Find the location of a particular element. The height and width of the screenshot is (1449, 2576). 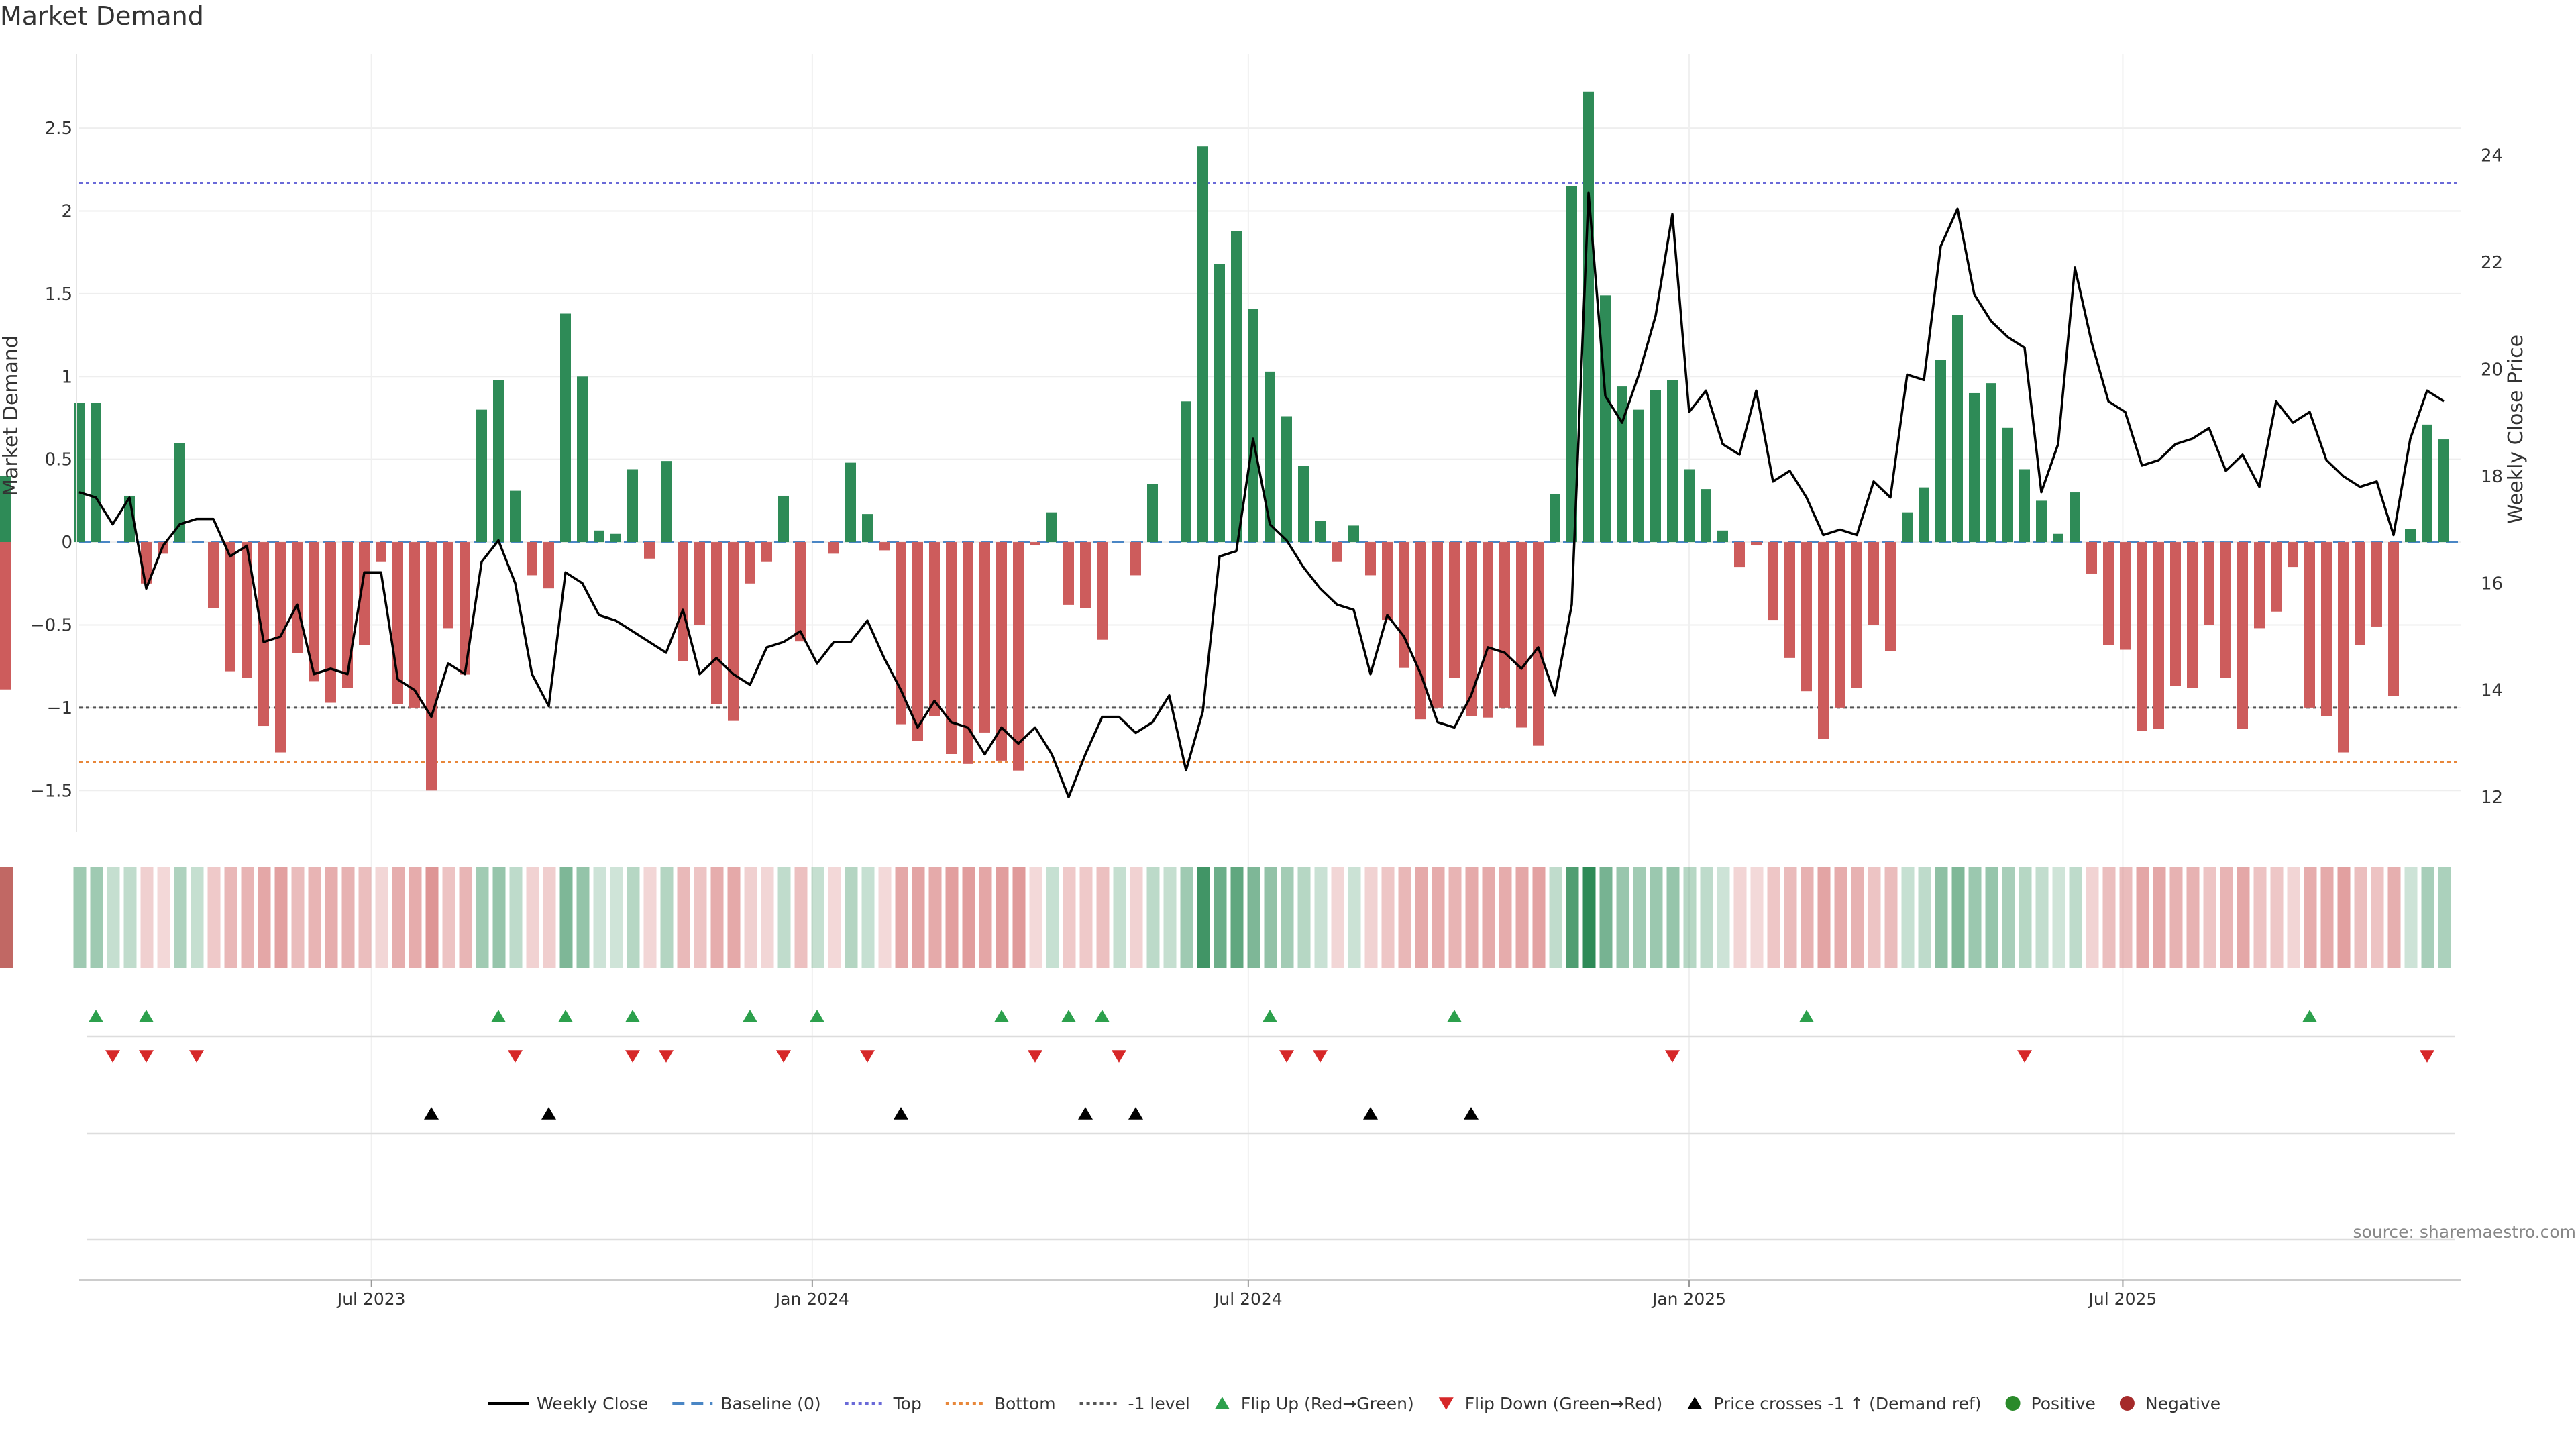

legend-item: Negative is located at coordinates (2169, 1403).